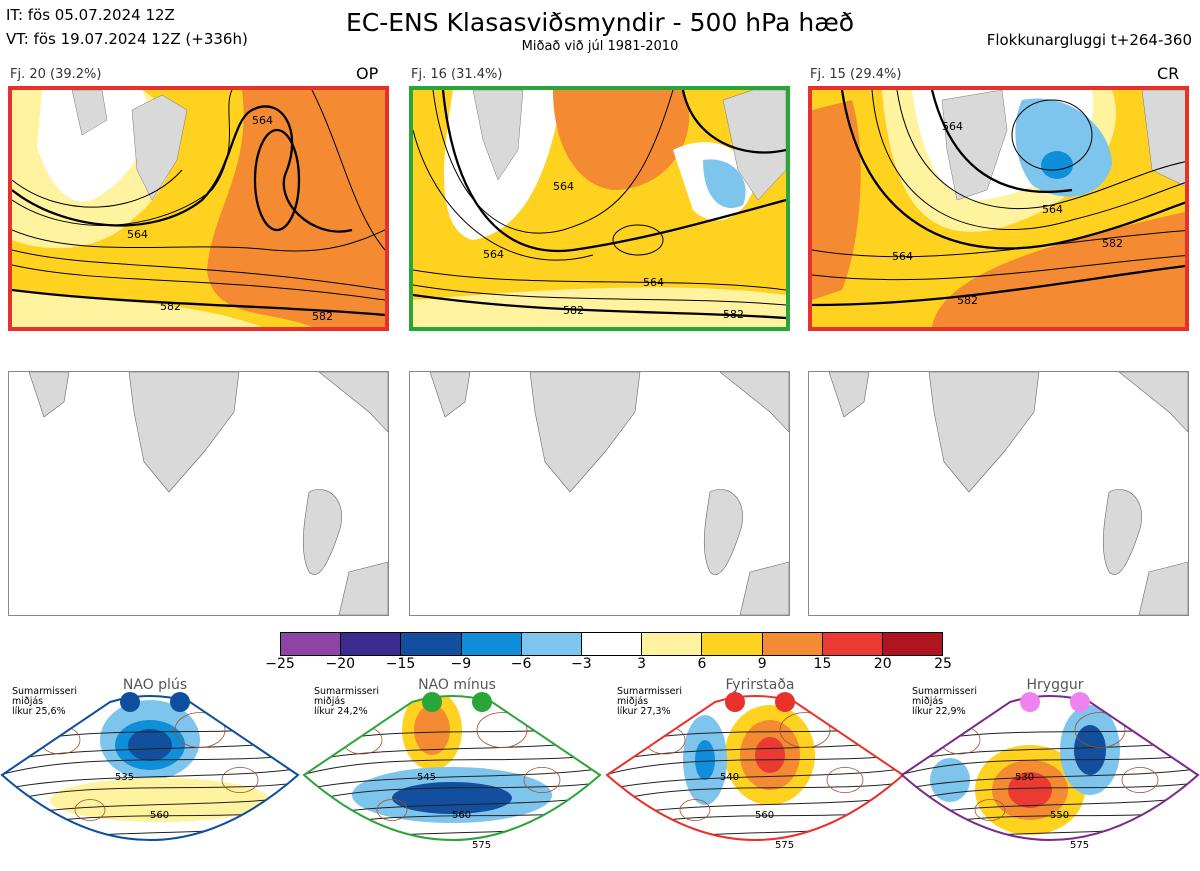  I want to click on colorbar-tick: −3, so click(581, 664).